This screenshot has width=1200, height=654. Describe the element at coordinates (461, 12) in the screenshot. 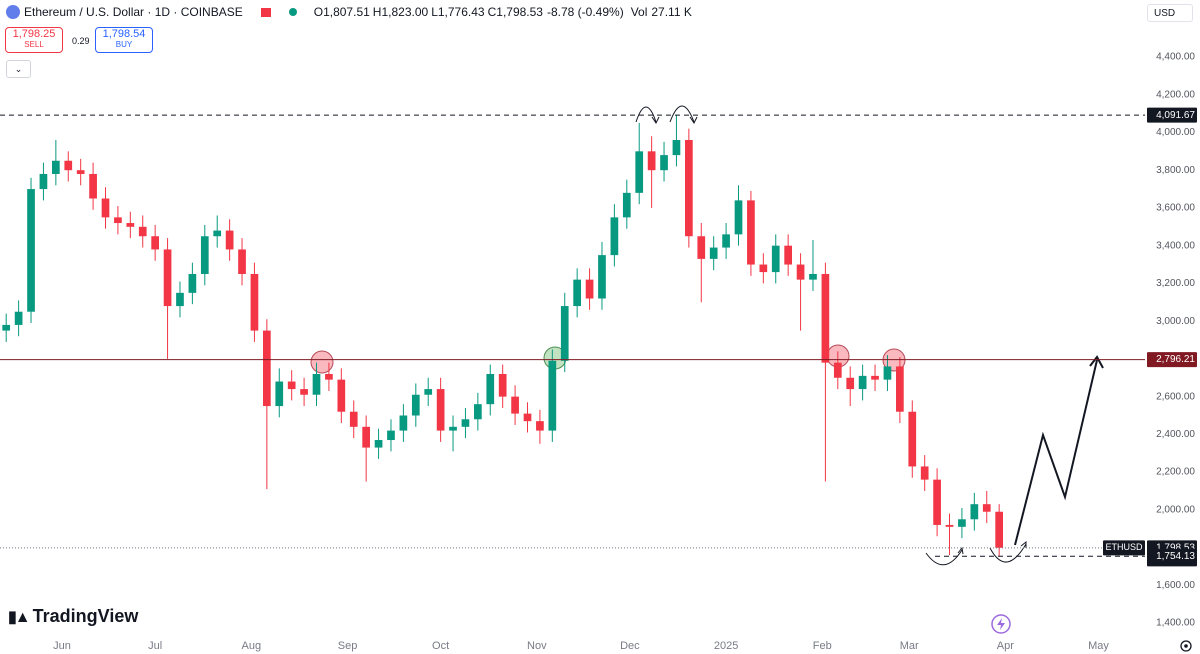

I see `ohlc-value: 1,776.43` at that location.